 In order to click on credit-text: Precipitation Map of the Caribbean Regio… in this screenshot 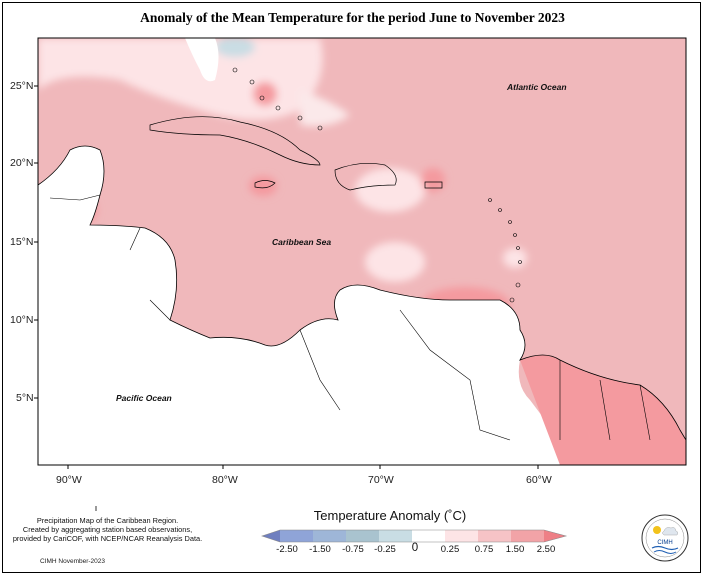, I will do `click(107, 529)`.